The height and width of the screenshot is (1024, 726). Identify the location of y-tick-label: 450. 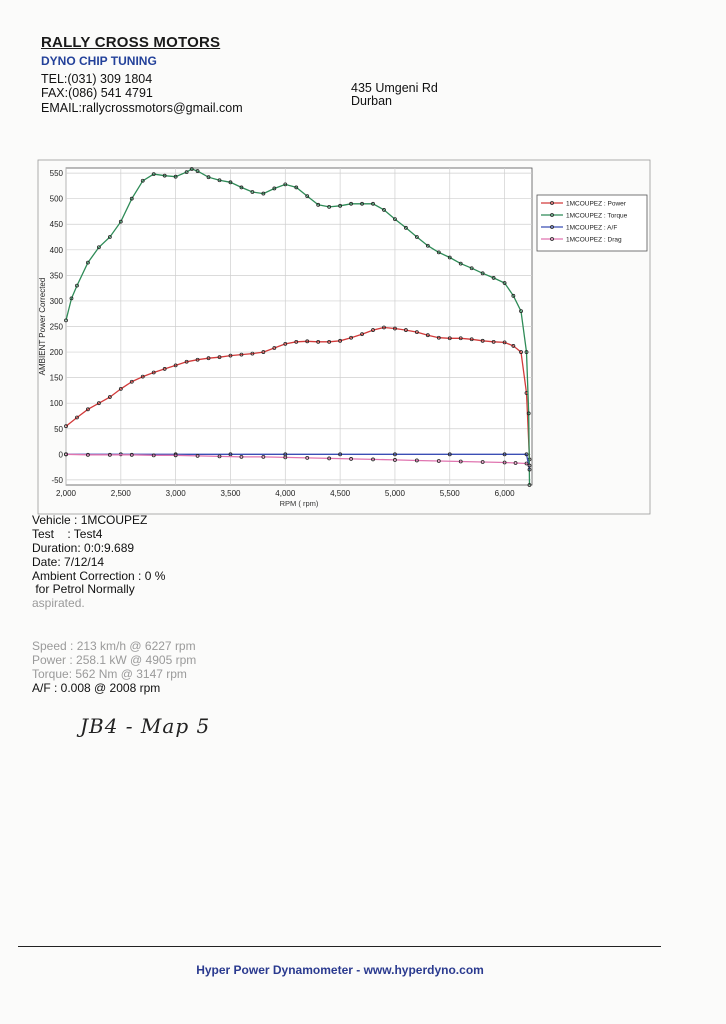
(57, 224).